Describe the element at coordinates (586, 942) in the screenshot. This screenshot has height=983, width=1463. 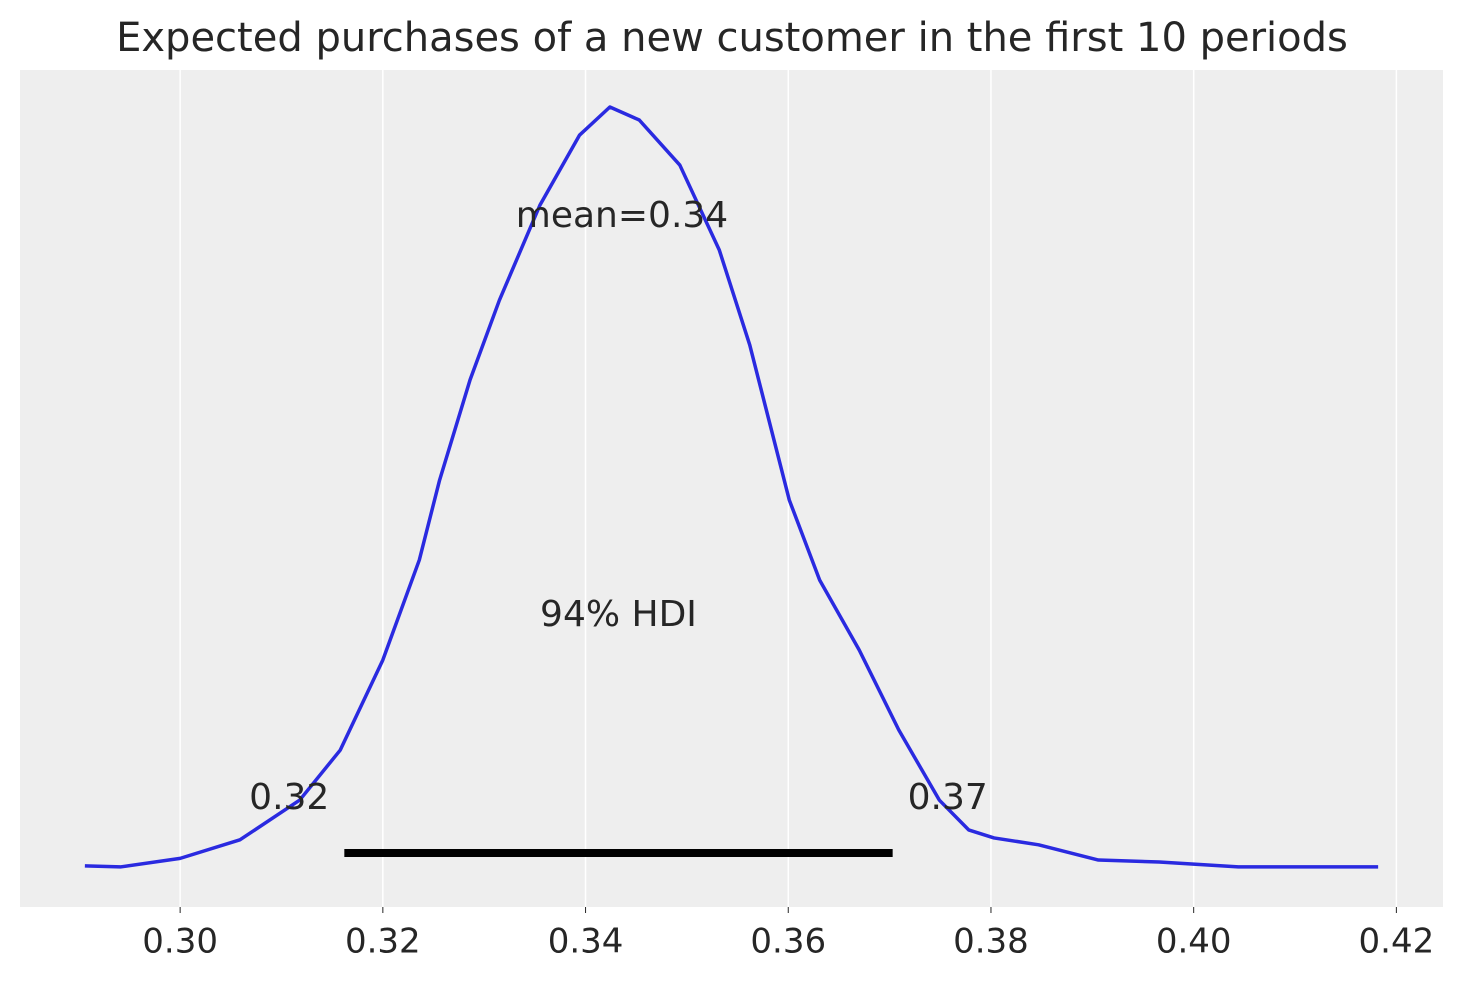
I see `x-tick-label: 0.34` at that location.